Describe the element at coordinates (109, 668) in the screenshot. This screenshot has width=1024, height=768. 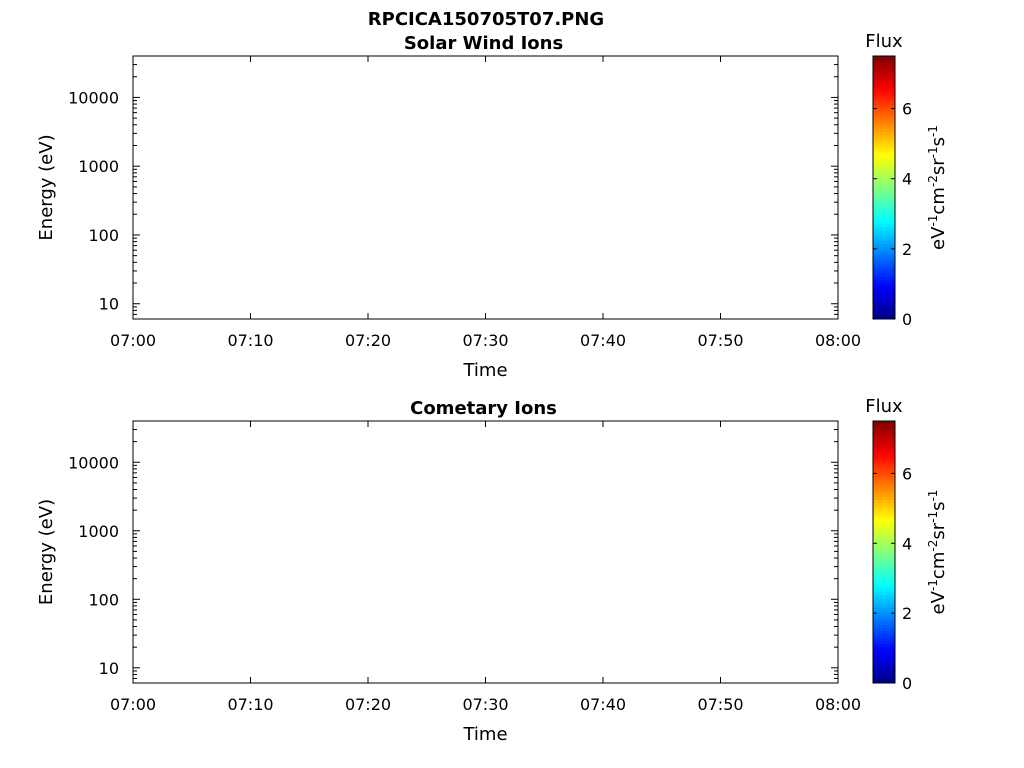
I see `y-tick-label: 10` at that location.